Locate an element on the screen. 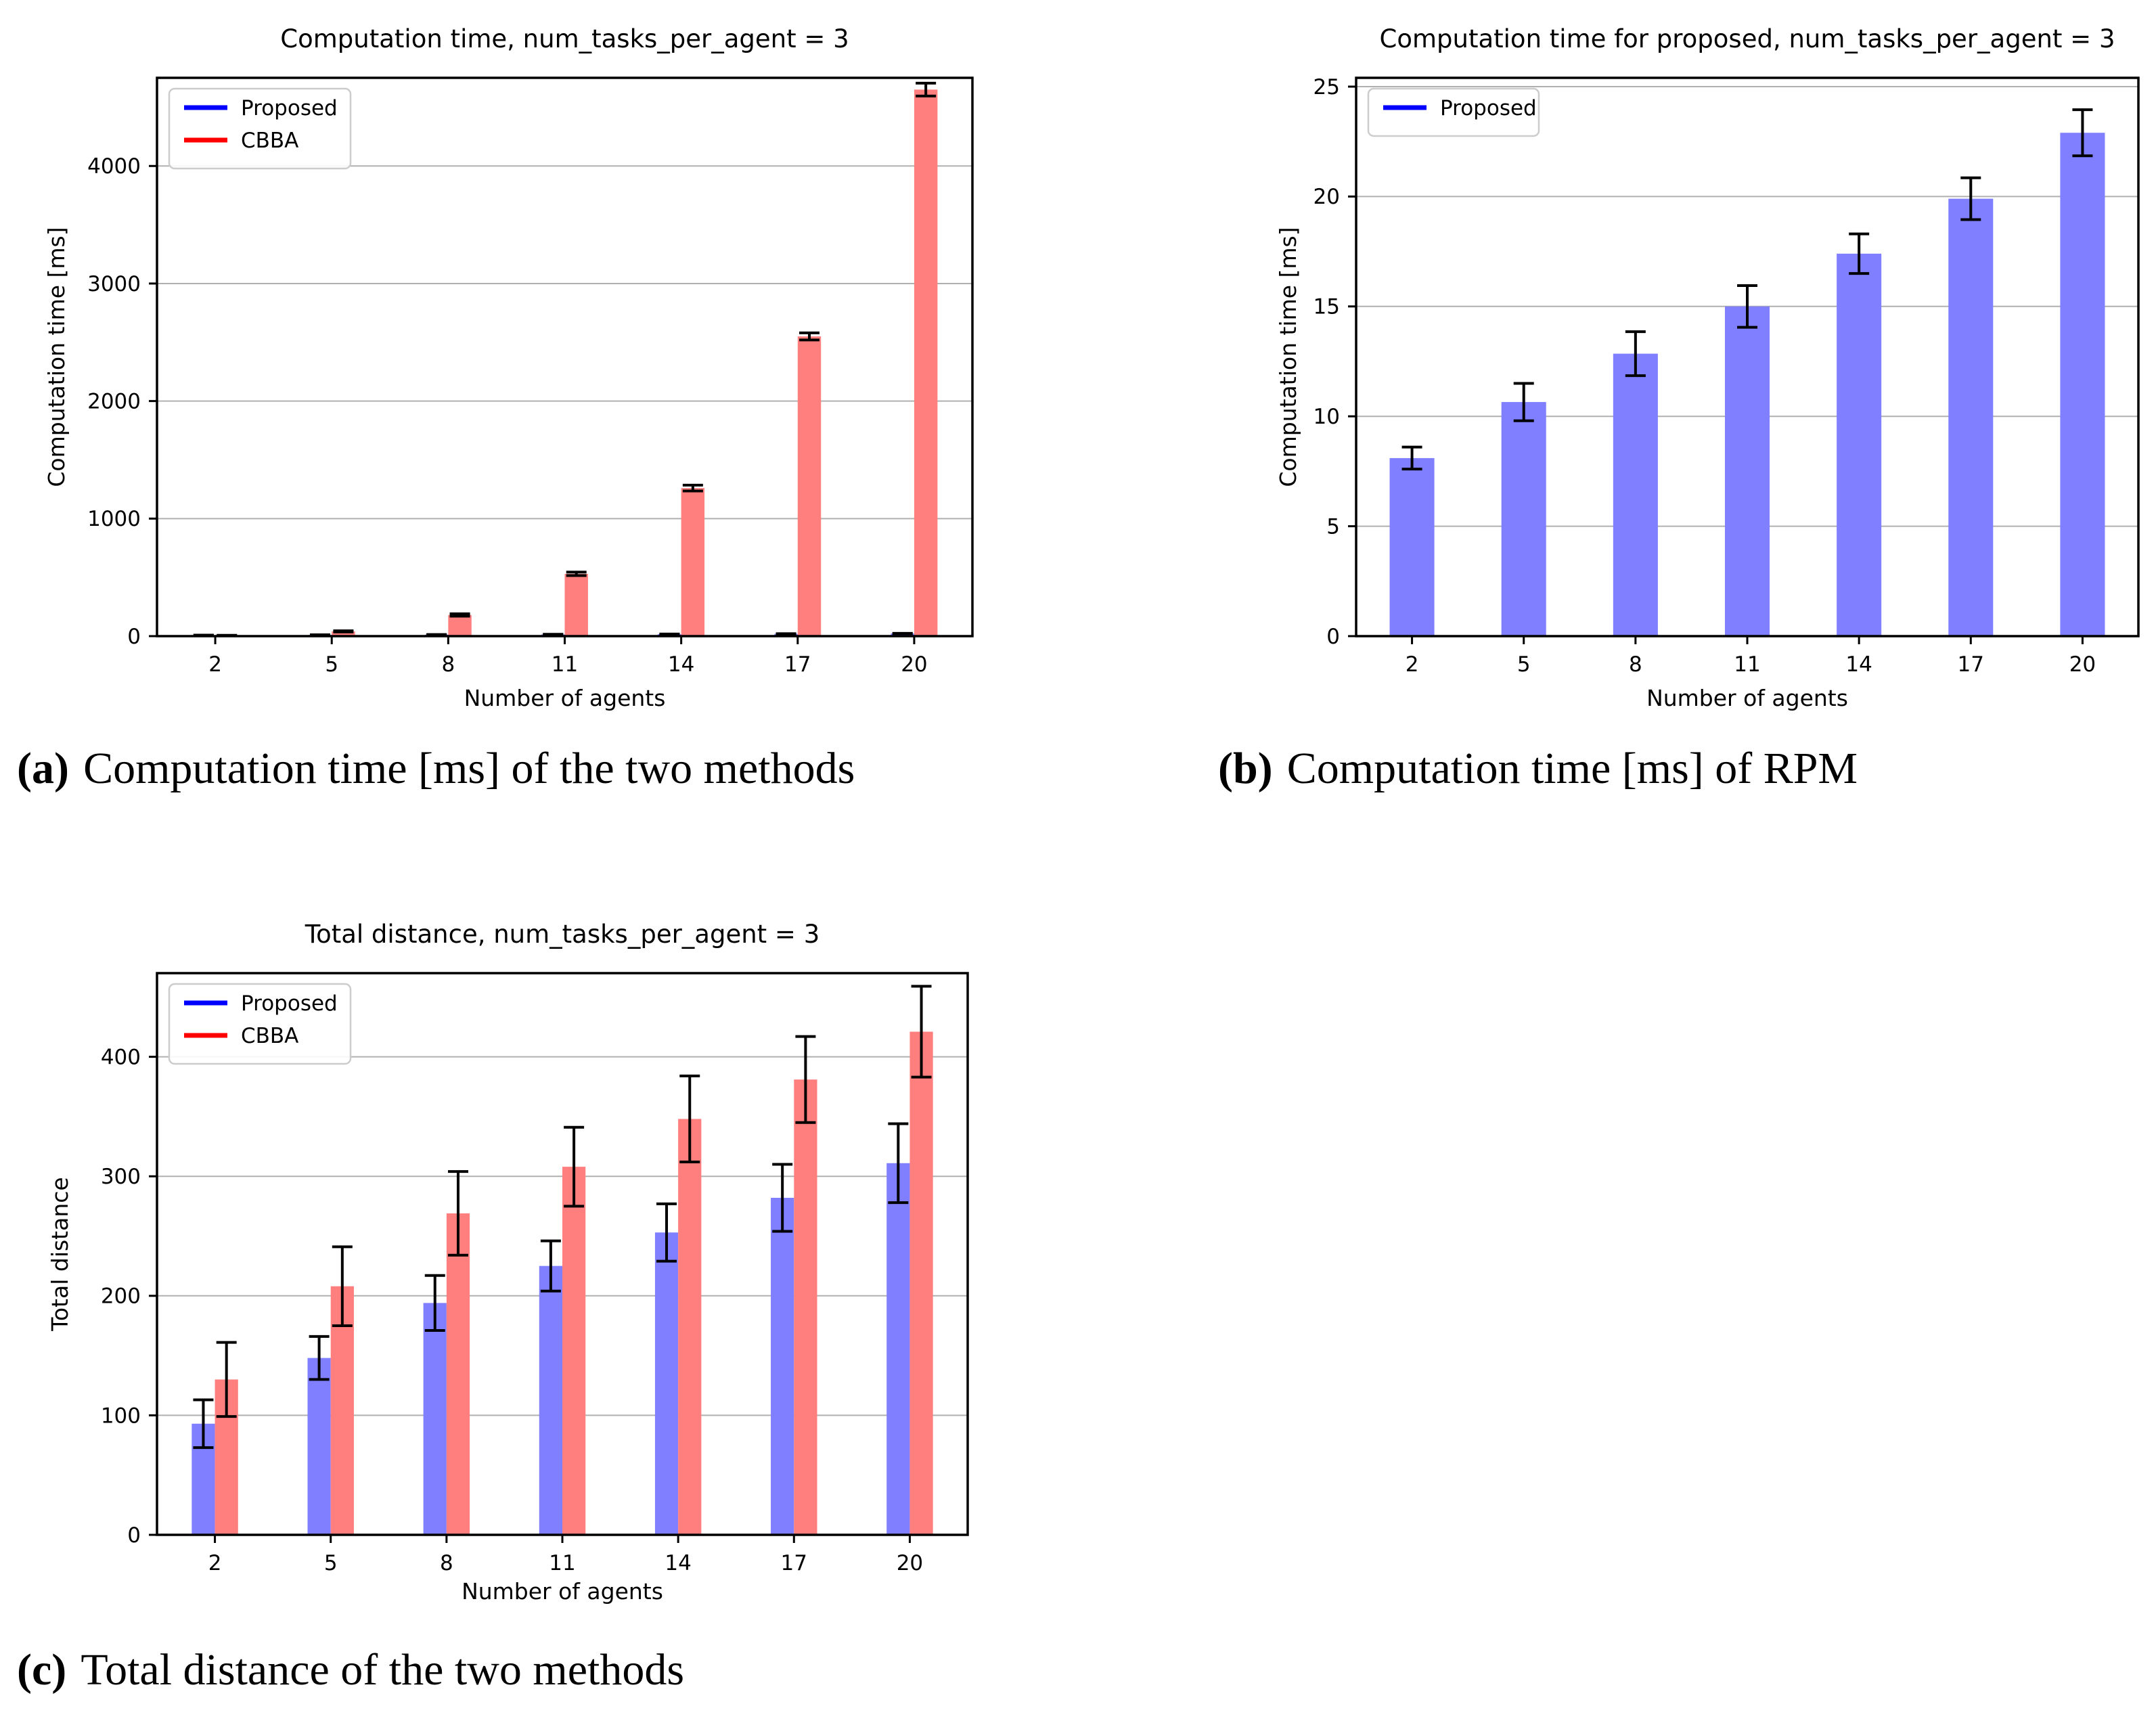 The height and width of the screenshot is (1725, 2156). legend-box is located at coordinates (1453, 112).